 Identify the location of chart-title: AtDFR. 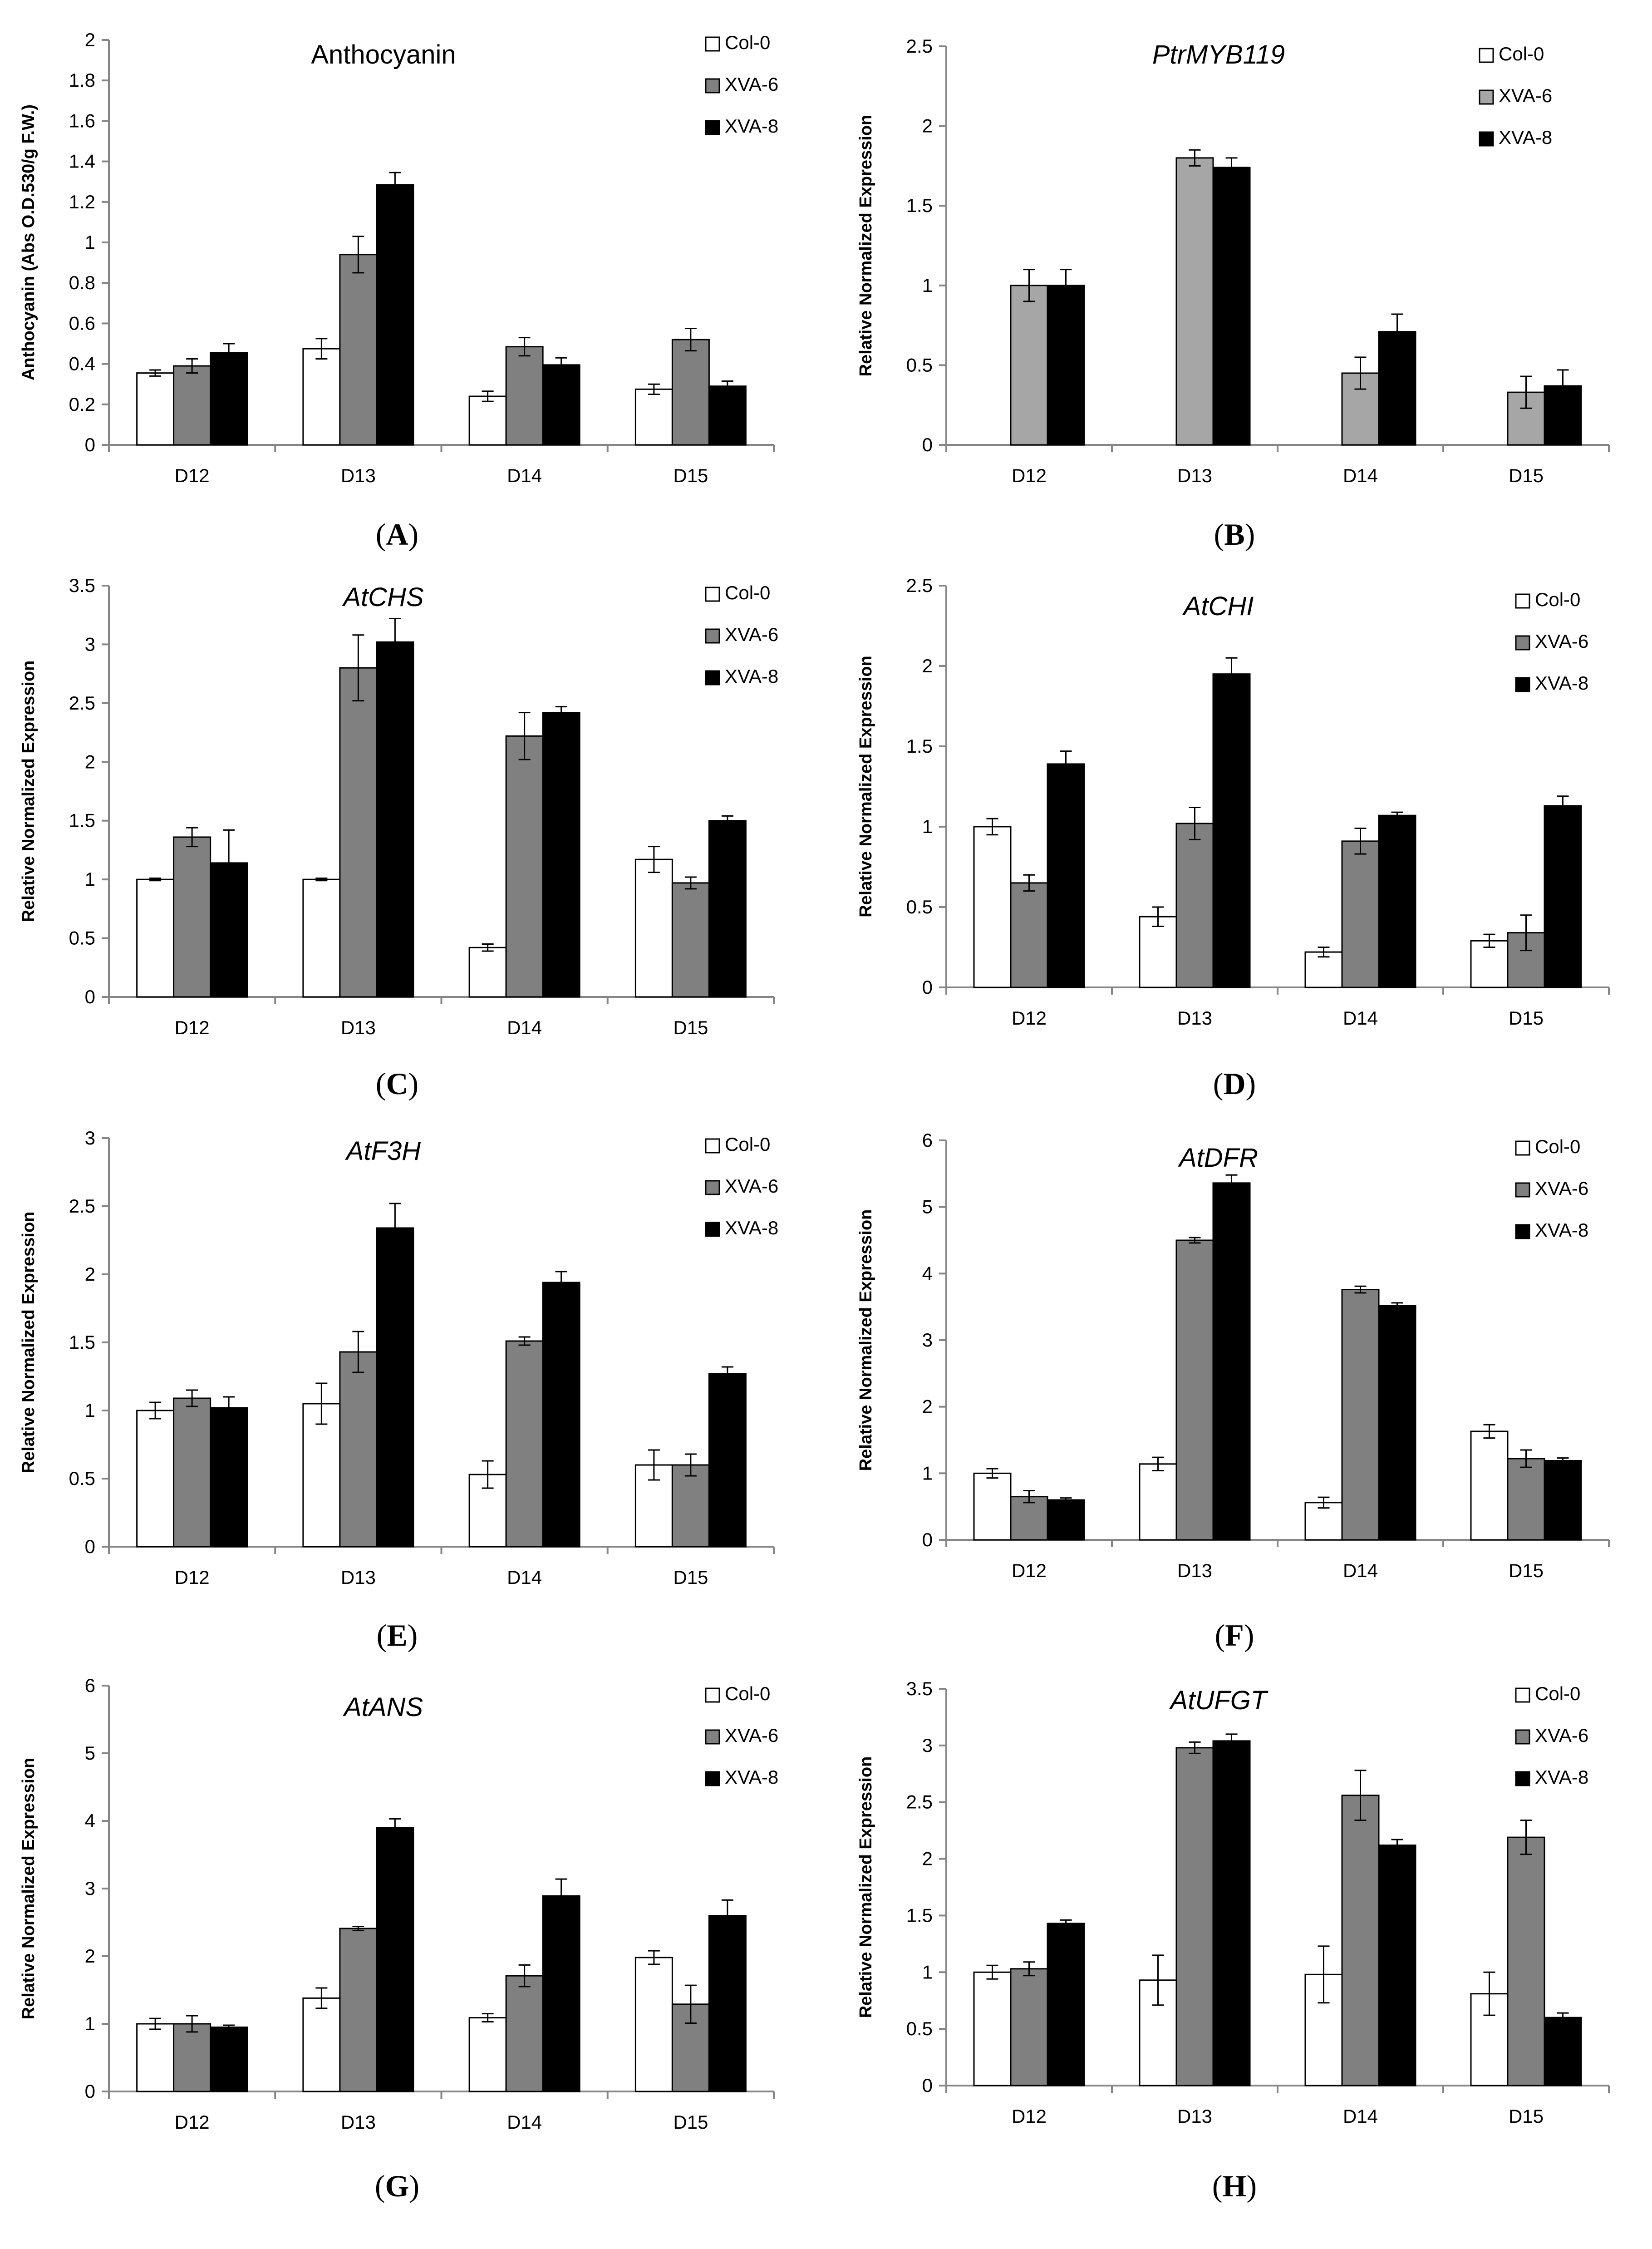
(1218, 1158).